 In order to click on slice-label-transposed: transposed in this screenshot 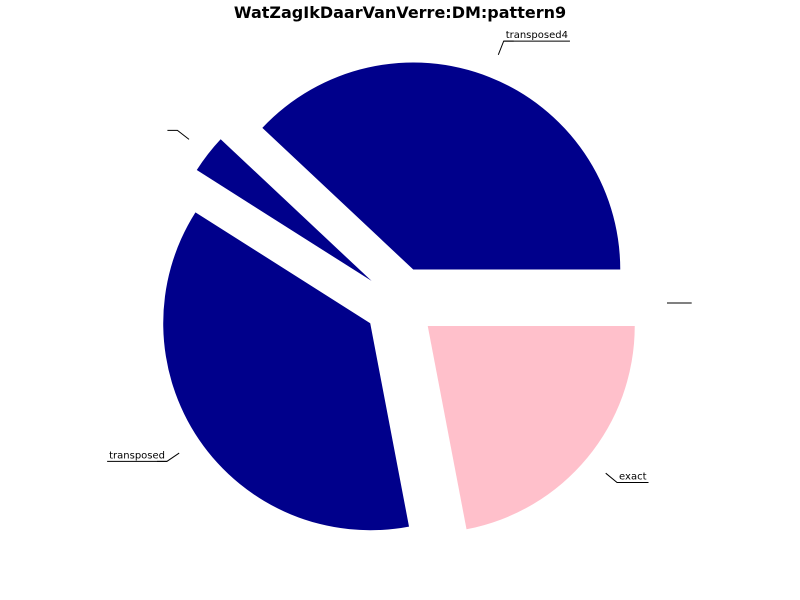, I will do `click(137, 455)`.